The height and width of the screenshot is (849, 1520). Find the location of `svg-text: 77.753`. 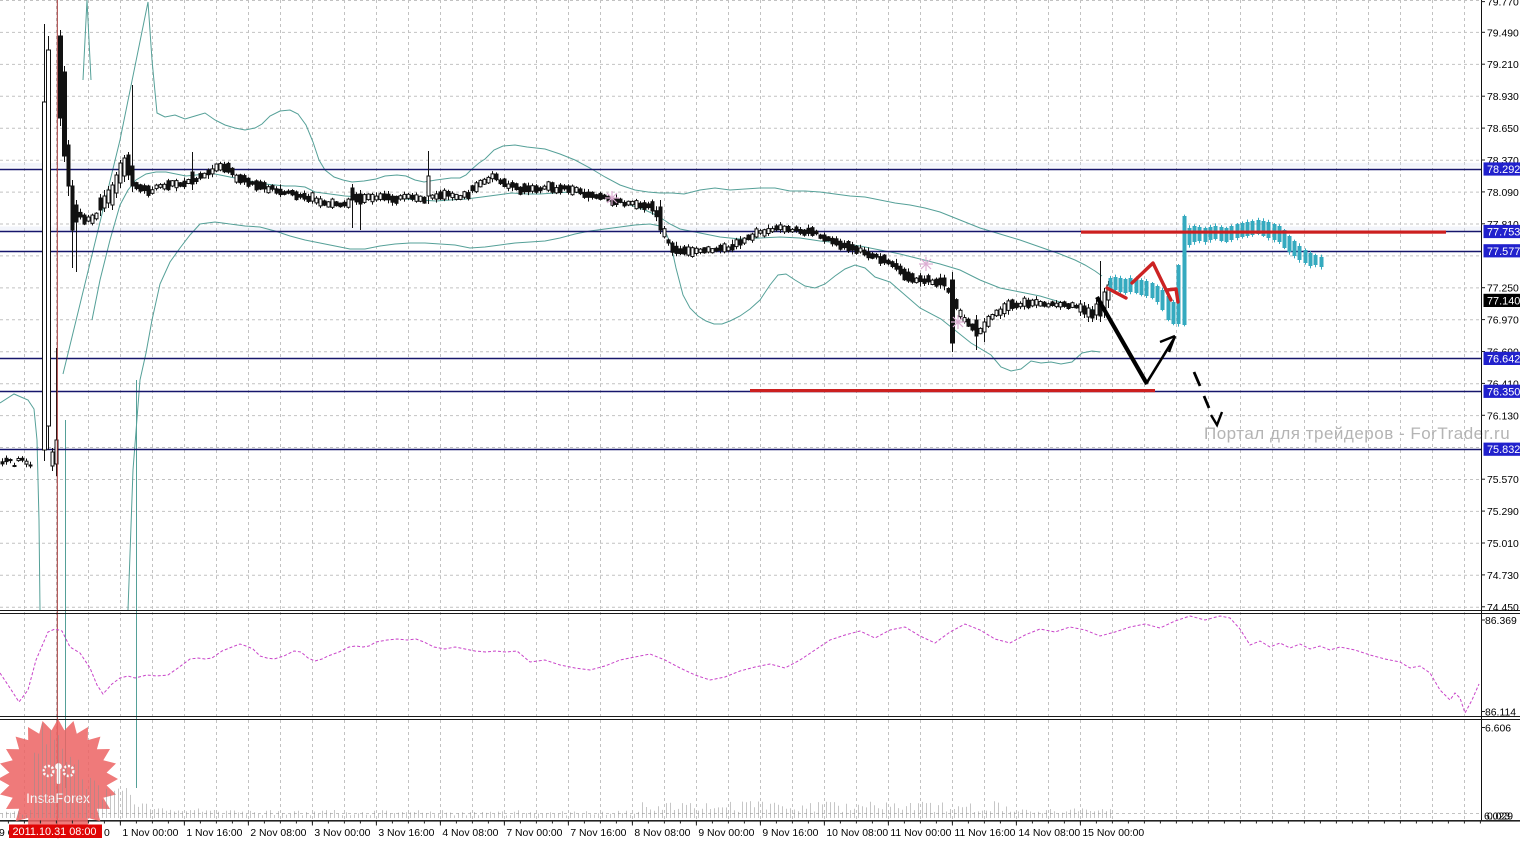

svg-text: 77.753 is located at coordinates (1503, 233).